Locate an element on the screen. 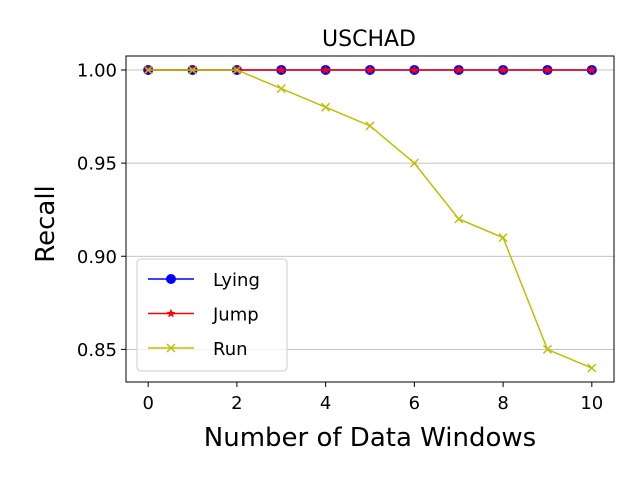  y-tick-label: 0.85 is located at coordinates (97, 350).